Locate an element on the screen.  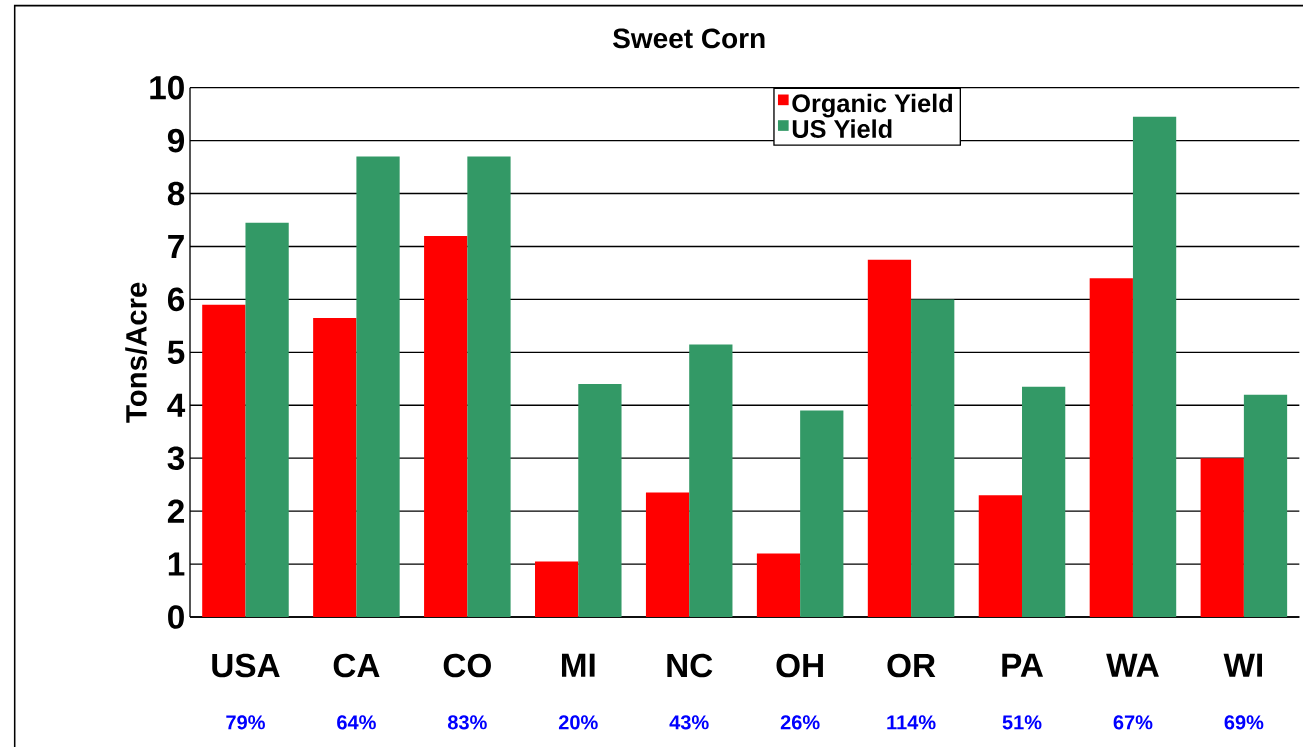
y-axis-title: Tons/Acre is located at coordinates (136, 352).